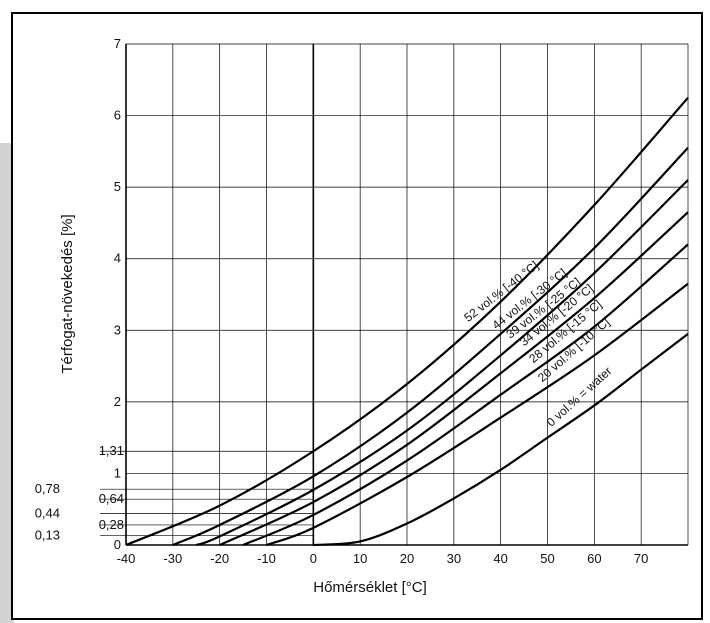 The height and width of the screenshot is (623, 710). What do you see at coordinates (111, 524) in the screenshot?
I see `reference-tick-label: 0,28` at bounding box center [111, 524].